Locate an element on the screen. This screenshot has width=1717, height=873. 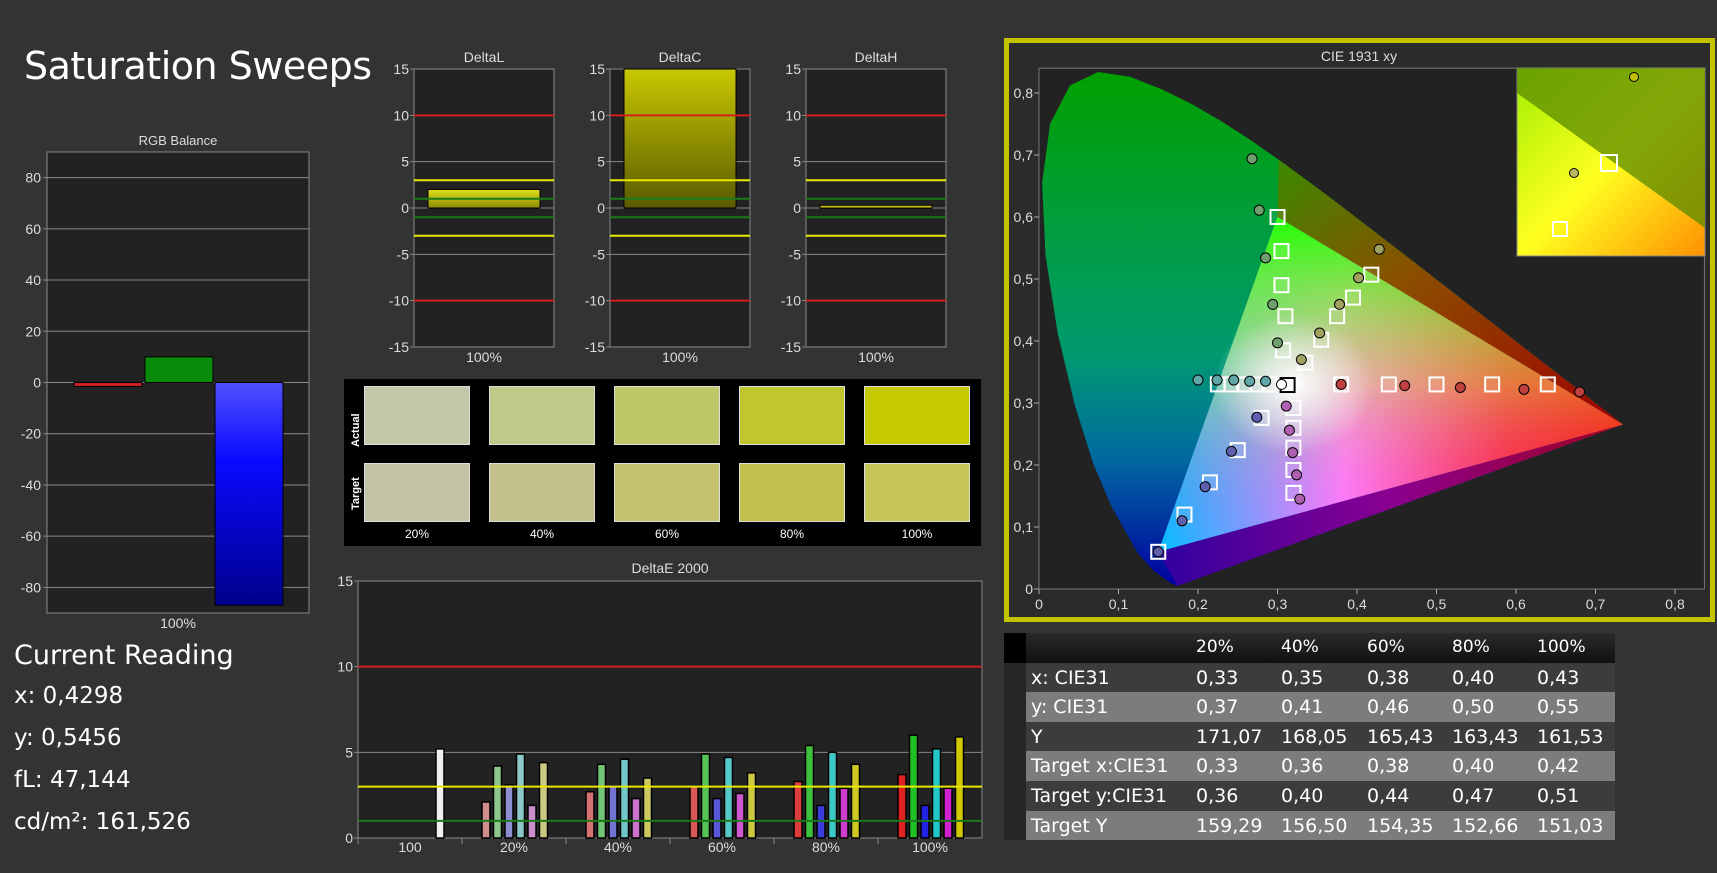
cell: 0,33 is located at coordinates (1217, 766).